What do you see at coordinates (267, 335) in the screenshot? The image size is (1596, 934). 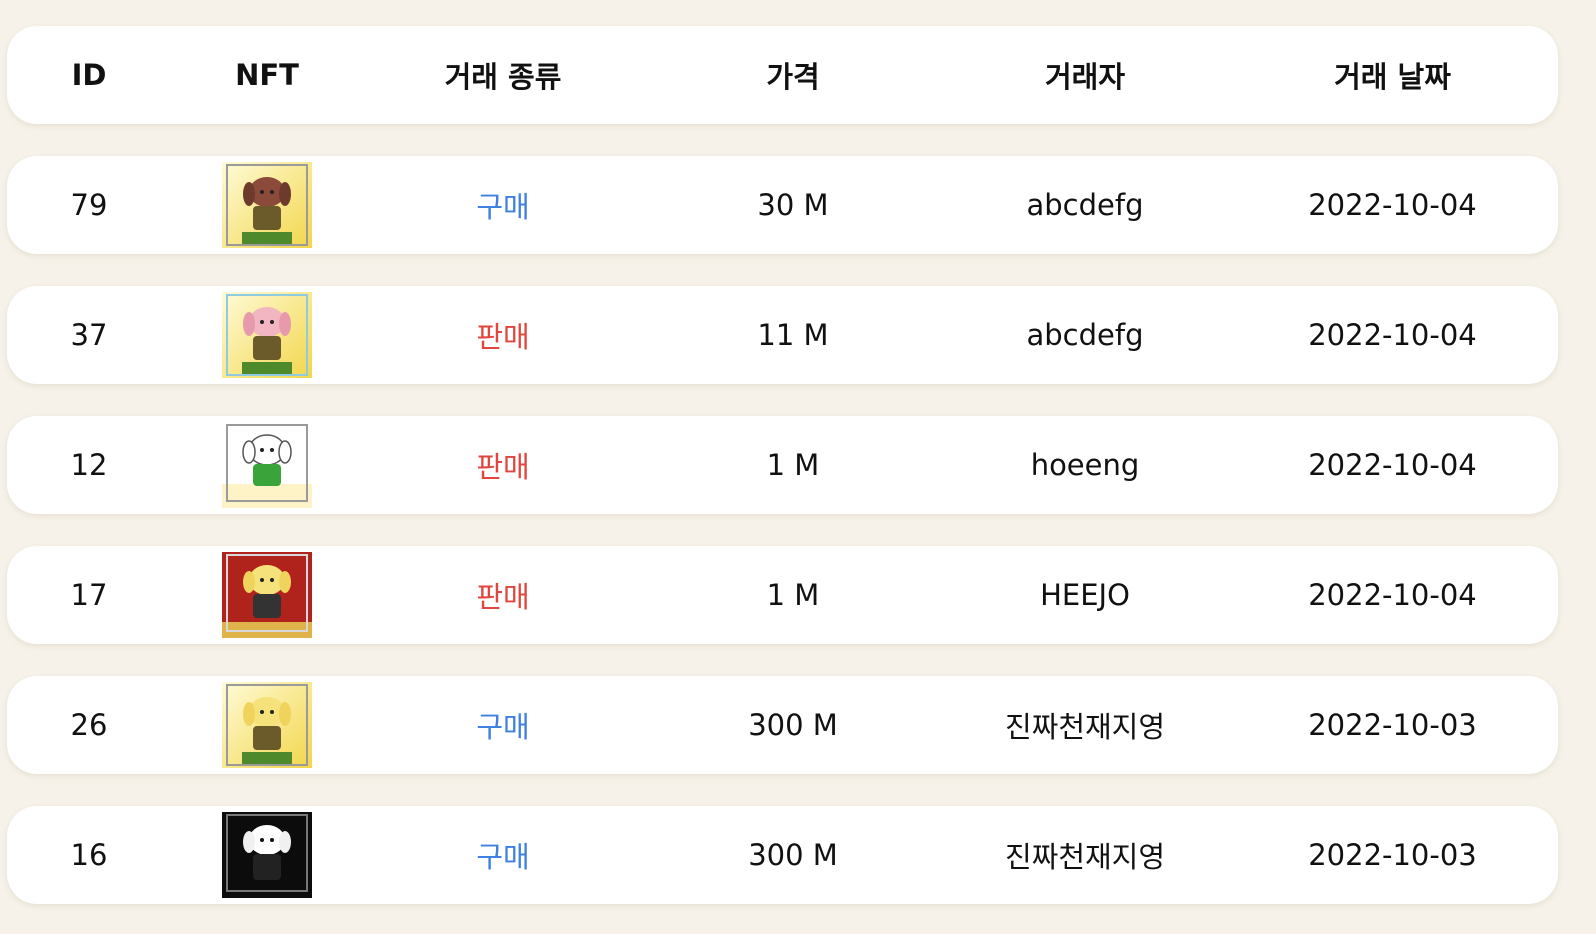 I see `pink-dog-nft-icon` at bounding box center [267, 335].